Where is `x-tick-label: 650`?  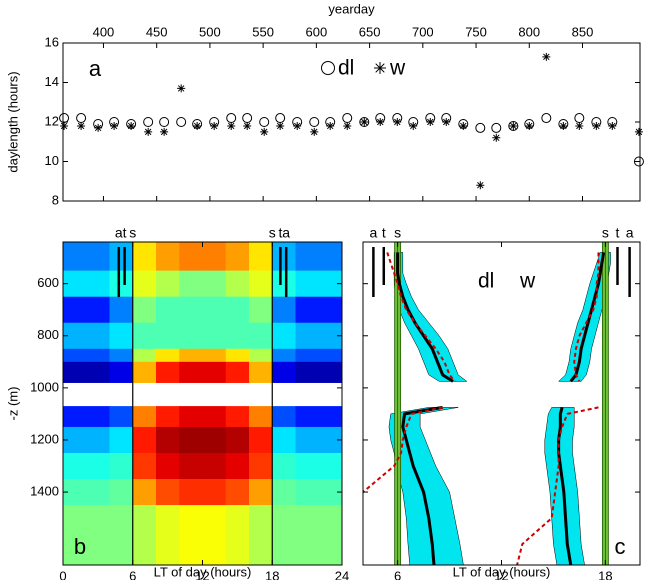 x-tick-label: 650 is located at coordinates (370, 31).